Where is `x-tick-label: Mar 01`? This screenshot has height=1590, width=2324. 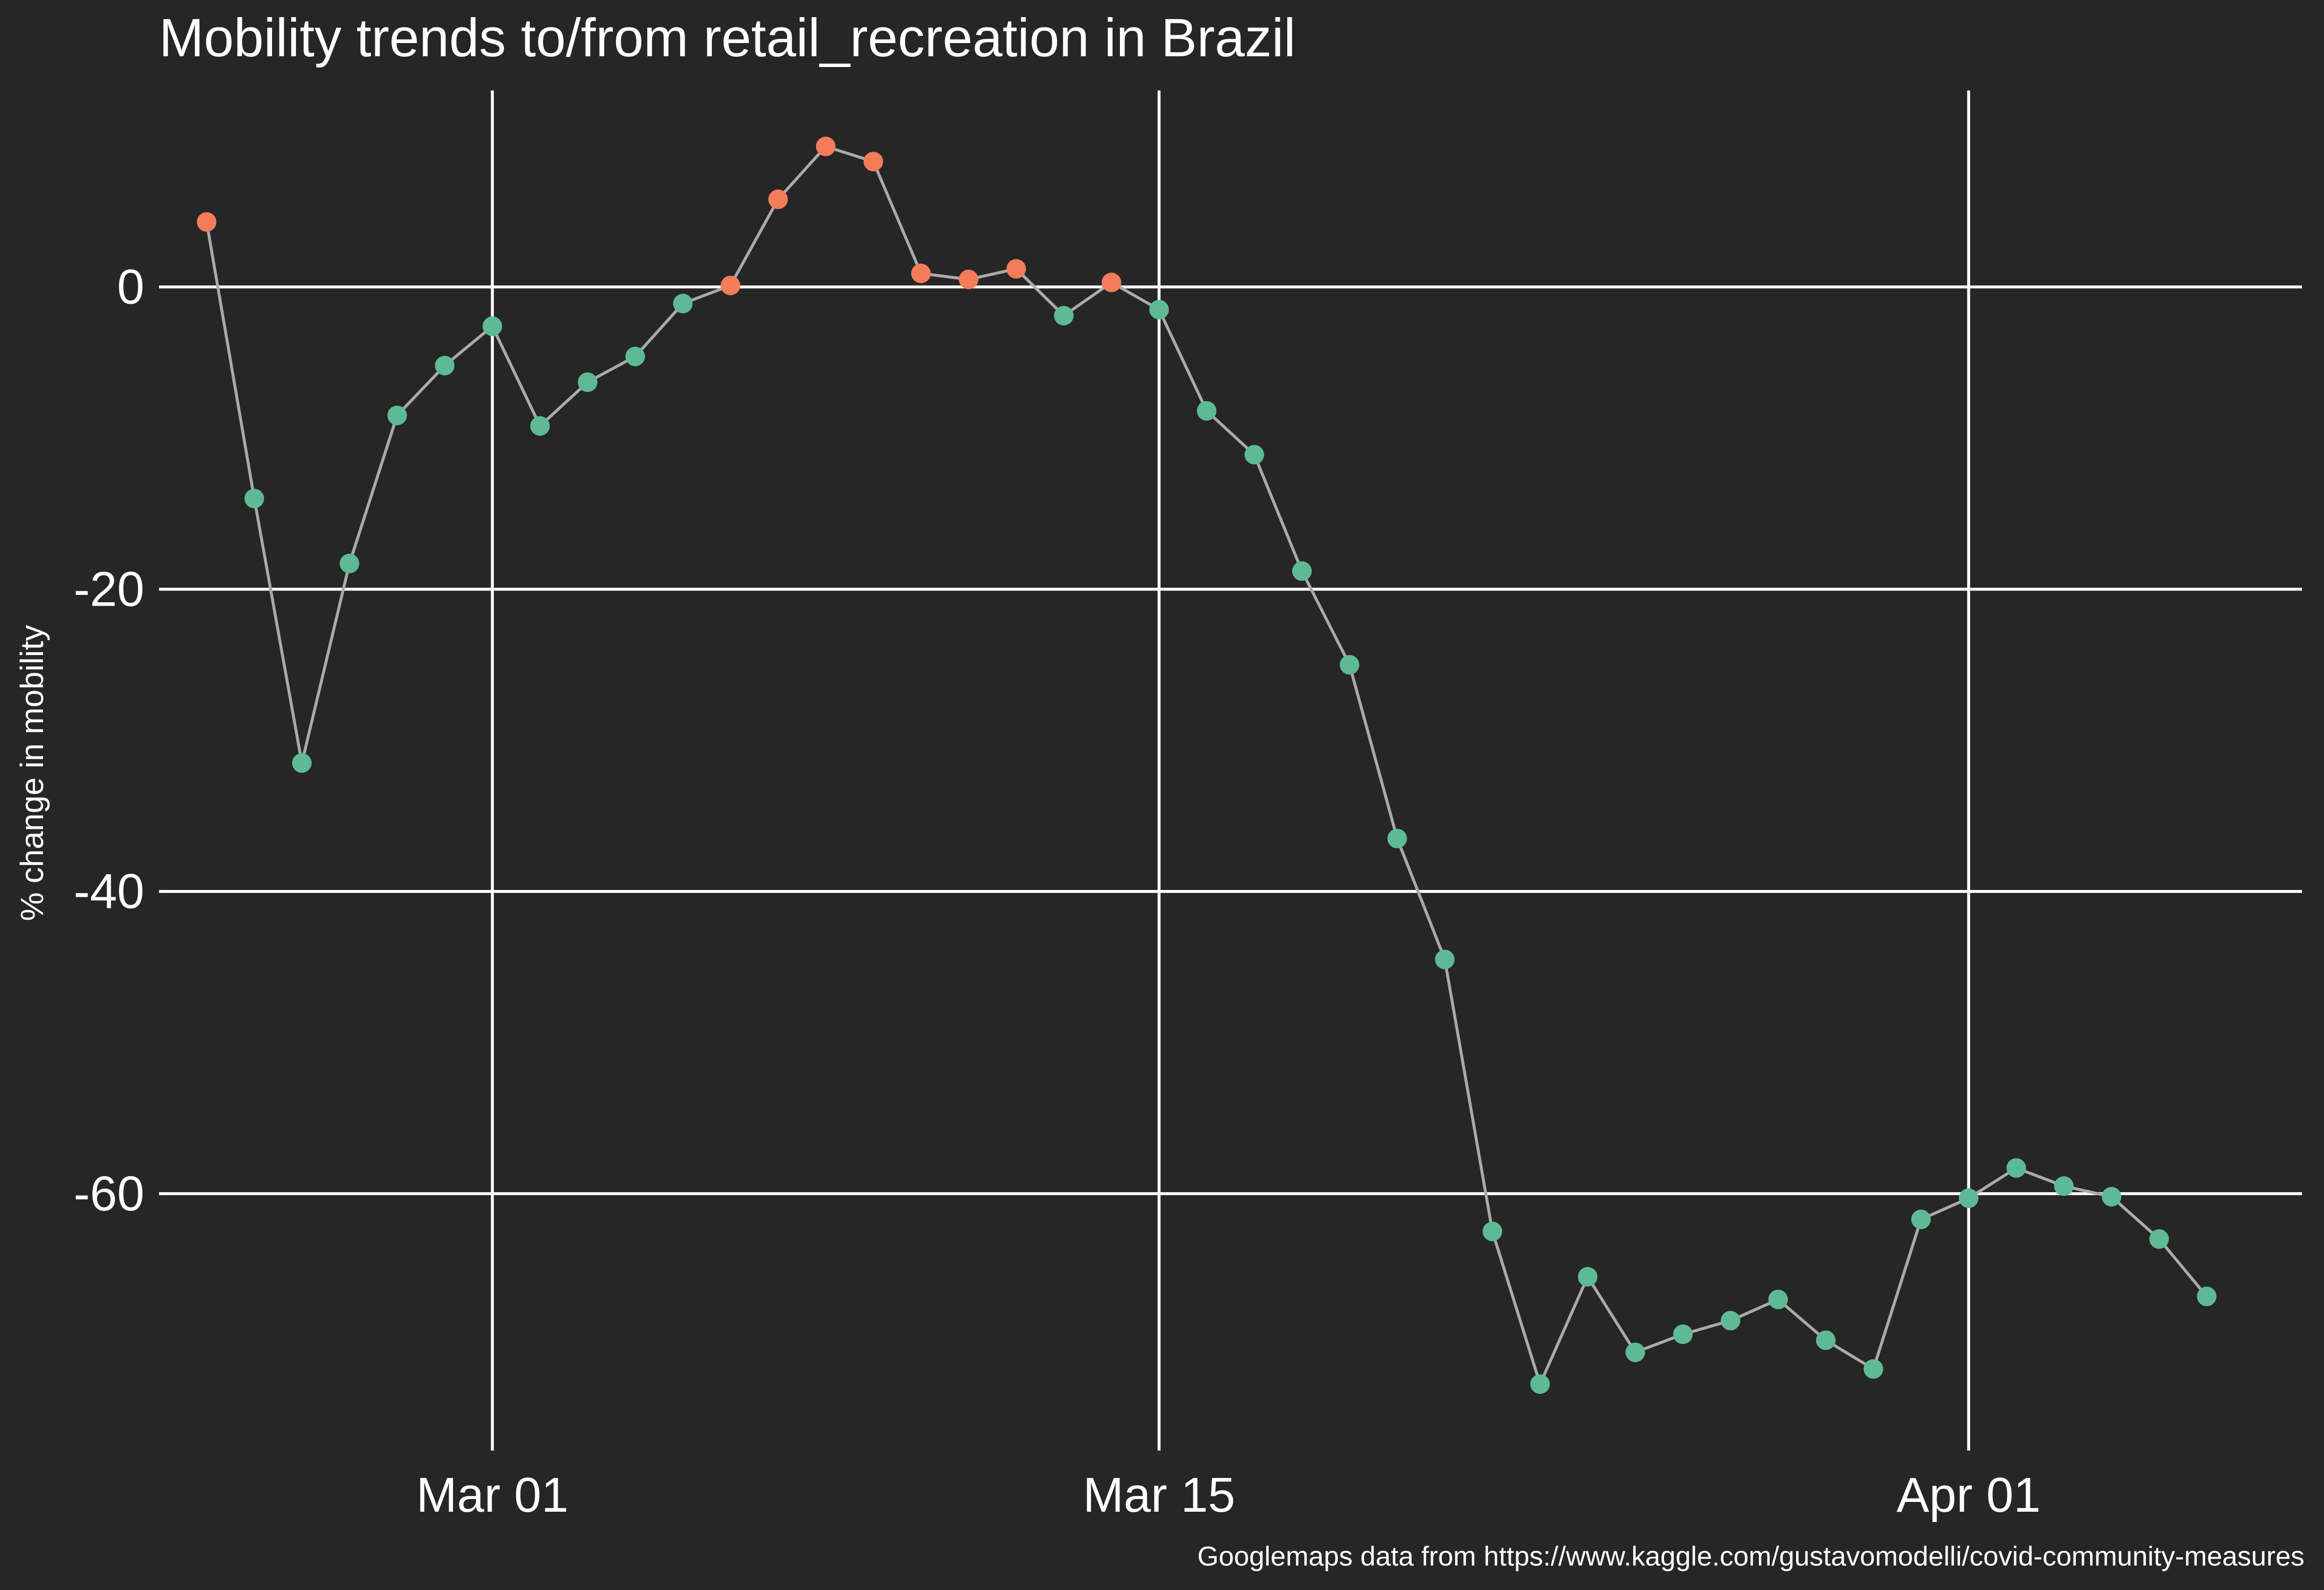 x-tick-label: Mar 01 is located at coordinates (493, 1495).